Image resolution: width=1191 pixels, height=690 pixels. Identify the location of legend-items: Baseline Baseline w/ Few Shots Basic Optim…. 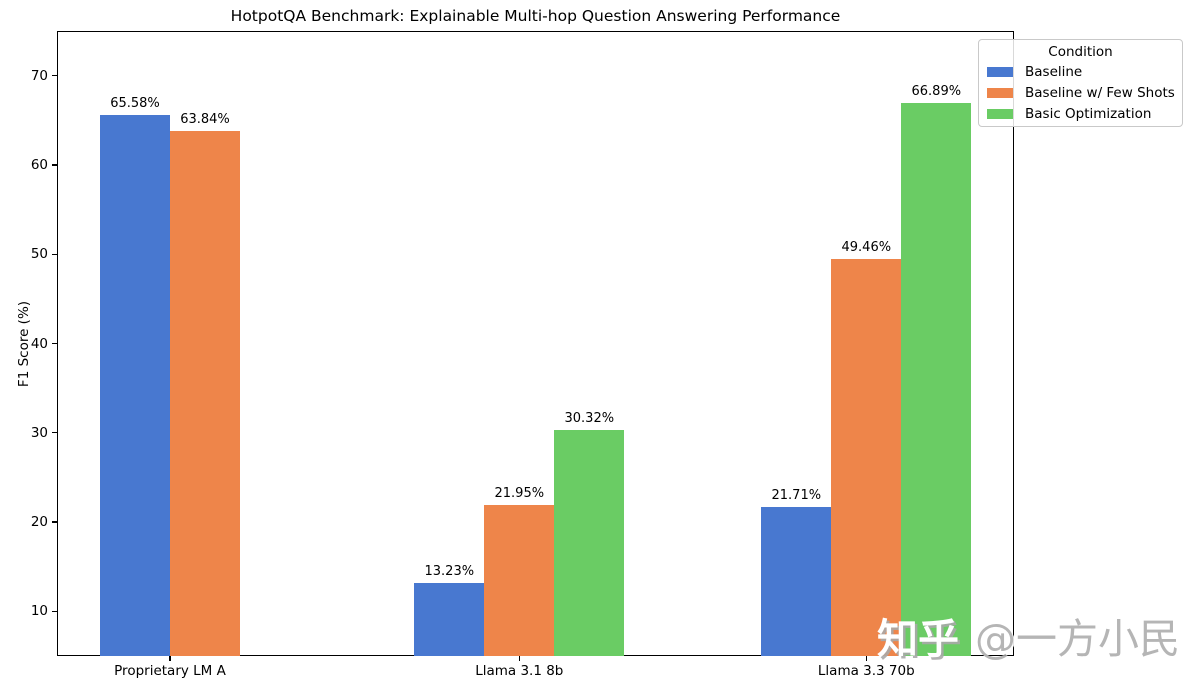
(1080, 92).